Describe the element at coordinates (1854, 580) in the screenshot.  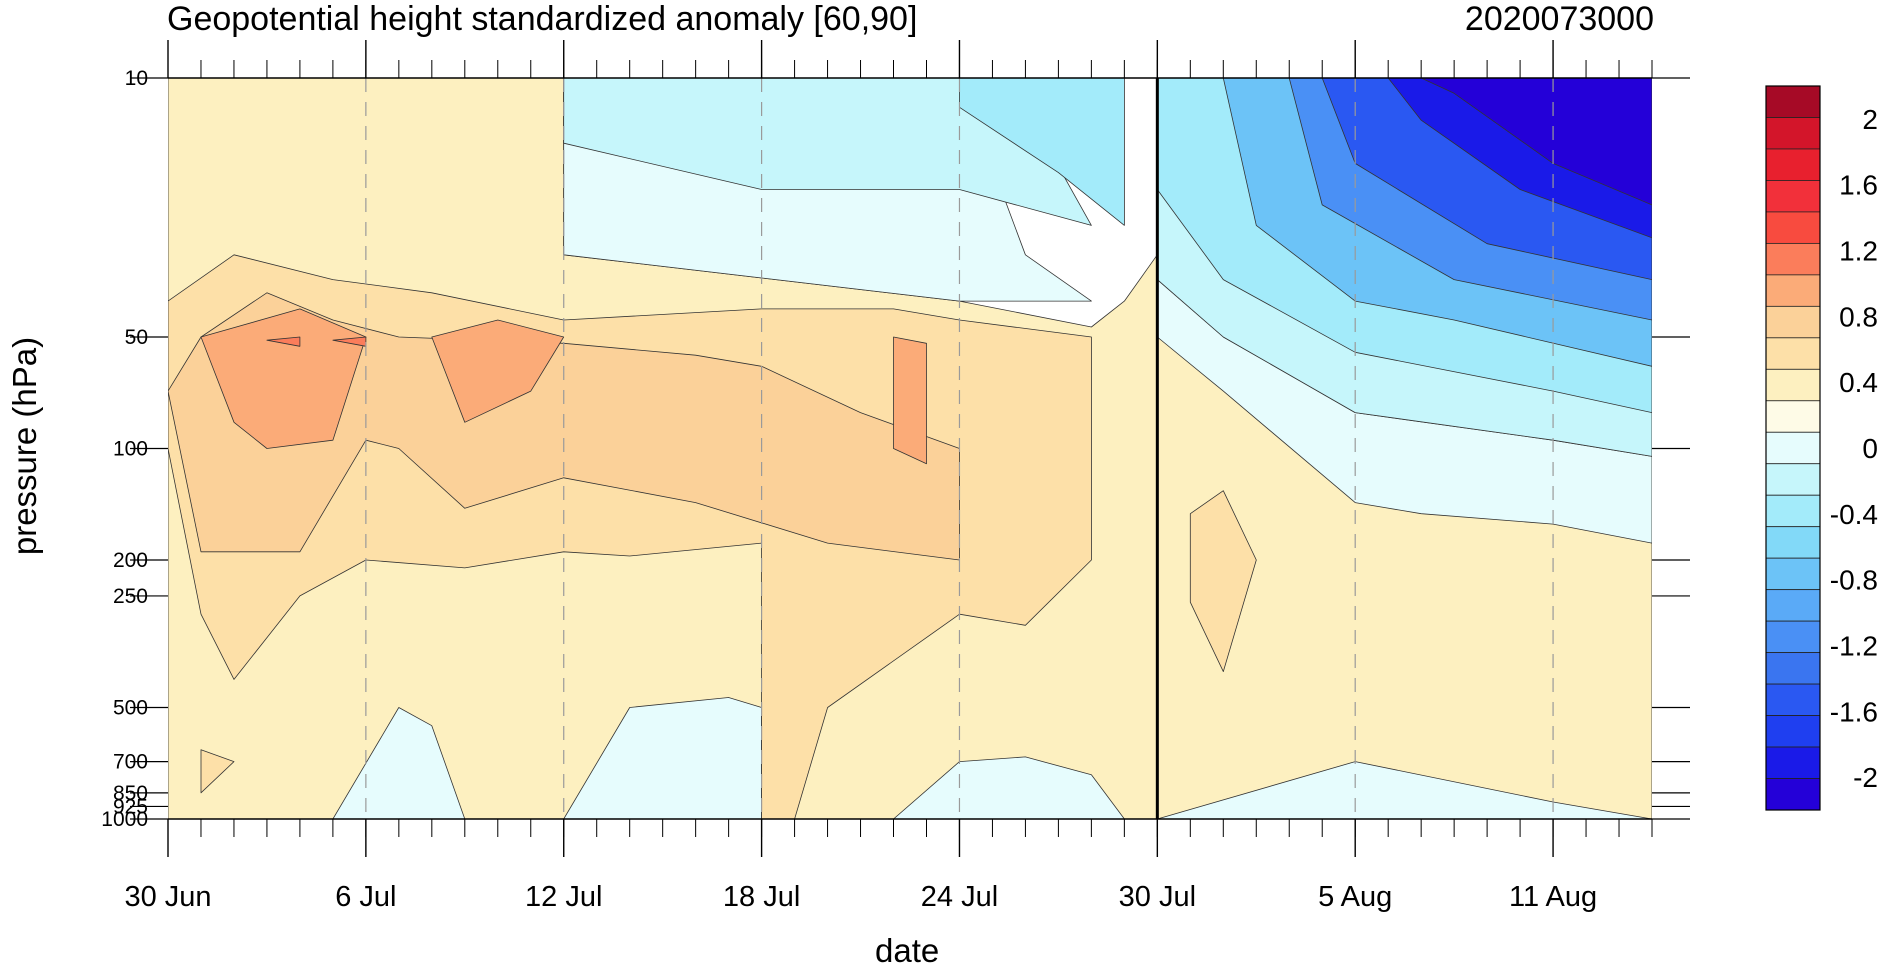
I see `colorbar-tick-label: -0.8` at that location.